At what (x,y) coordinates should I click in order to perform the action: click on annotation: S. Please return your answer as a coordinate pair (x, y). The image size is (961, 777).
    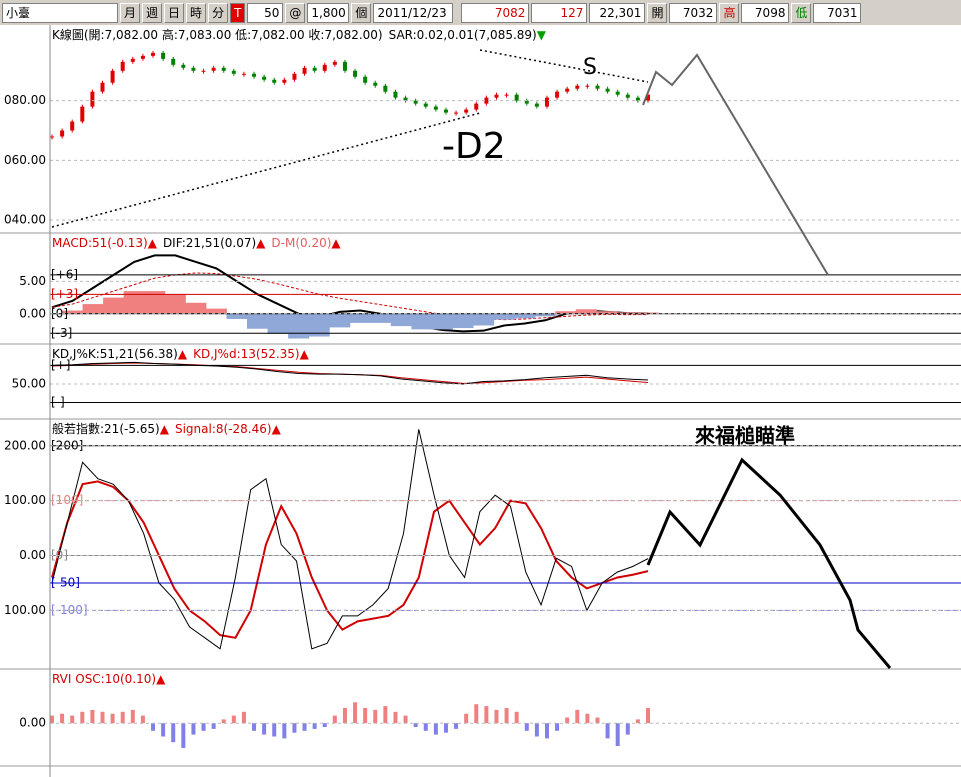
    Looking at the image, I should click on (590, 67).